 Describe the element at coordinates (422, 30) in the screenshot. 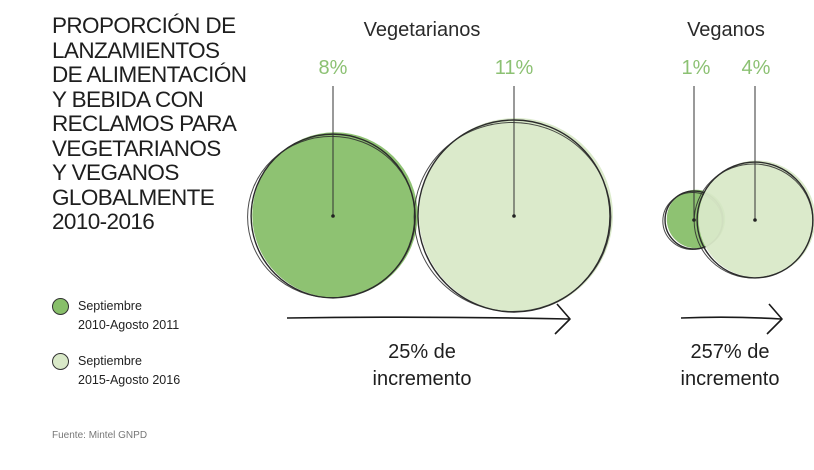

I see `group-title-vegetarianos: Vegetarianos` at that location.